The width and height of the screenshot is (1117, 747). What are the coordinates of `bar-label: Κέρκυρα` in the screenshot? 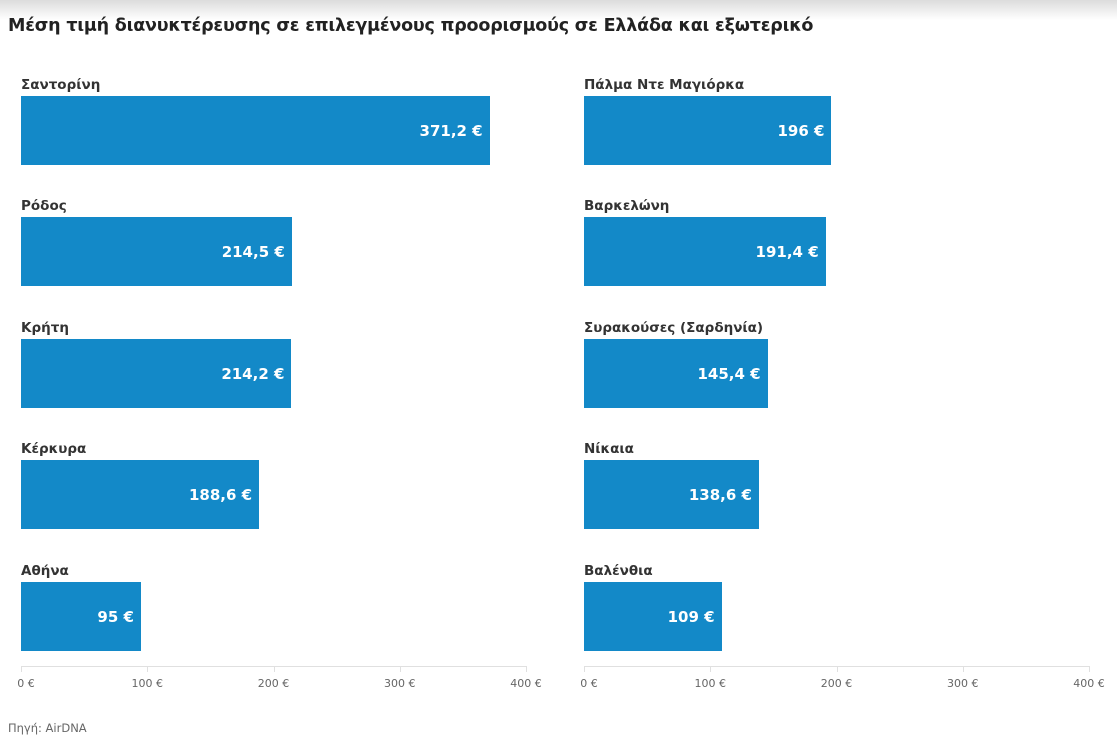 It's located at (54, 449).